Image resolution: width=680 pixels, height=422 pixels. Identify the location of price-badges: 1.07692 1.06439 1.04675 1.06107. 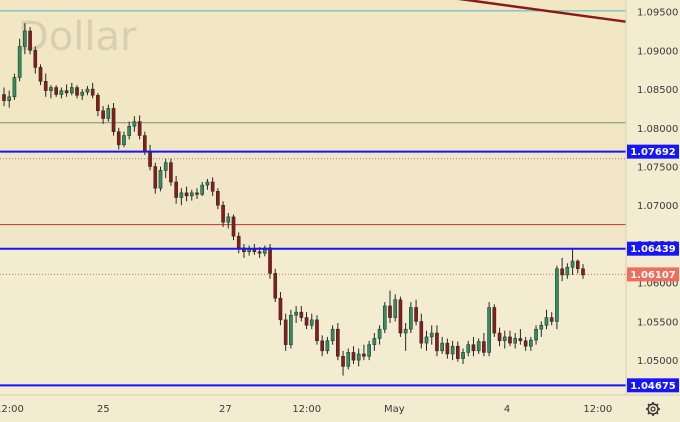
(653, 268).